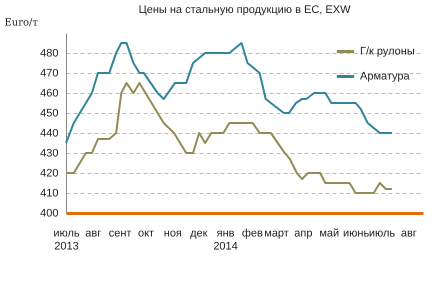 This screenshot has height=281, width=439. Describe the element at coordinates (276, 234) in the screenshot. I see `x-tick-label: март` at that location.